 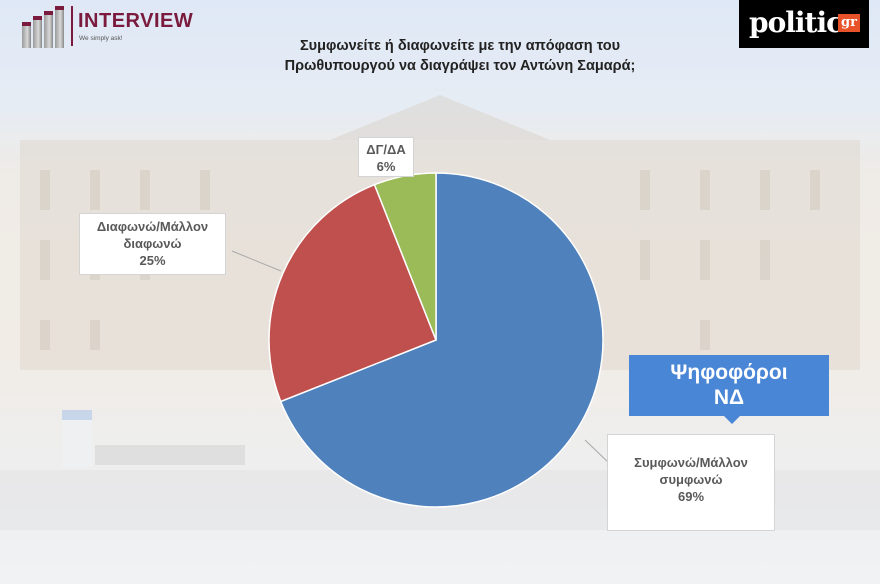 What do you see at coordinates (352, 293) in the screenshot?
I see `pie-slice-disagree` at bounding box center [352, 293].